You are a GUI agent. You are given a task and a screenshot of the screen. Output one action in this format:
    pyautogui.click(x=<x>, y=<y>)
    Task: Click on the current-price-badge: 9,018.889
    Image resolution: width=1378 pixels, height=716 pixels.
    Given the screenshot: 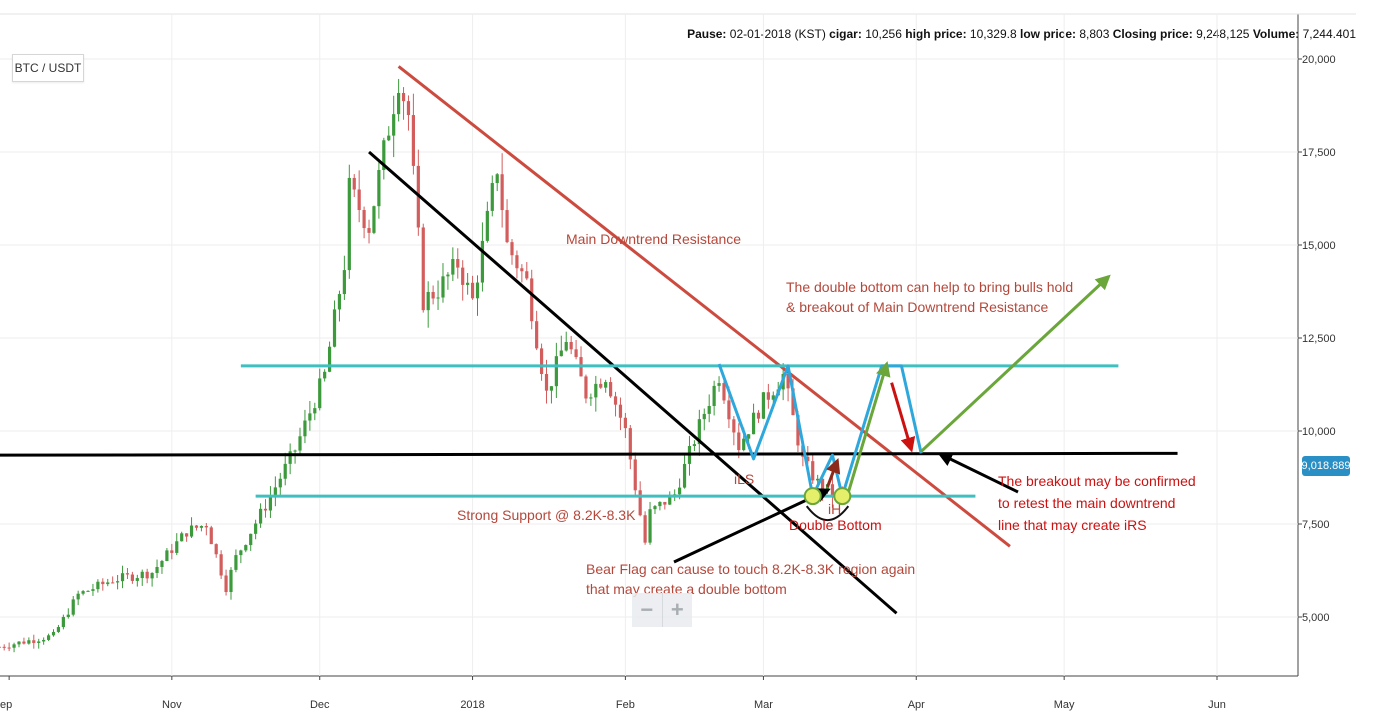 What is the action you would take?
    pyautogui.click(x=1326, y=466)
    